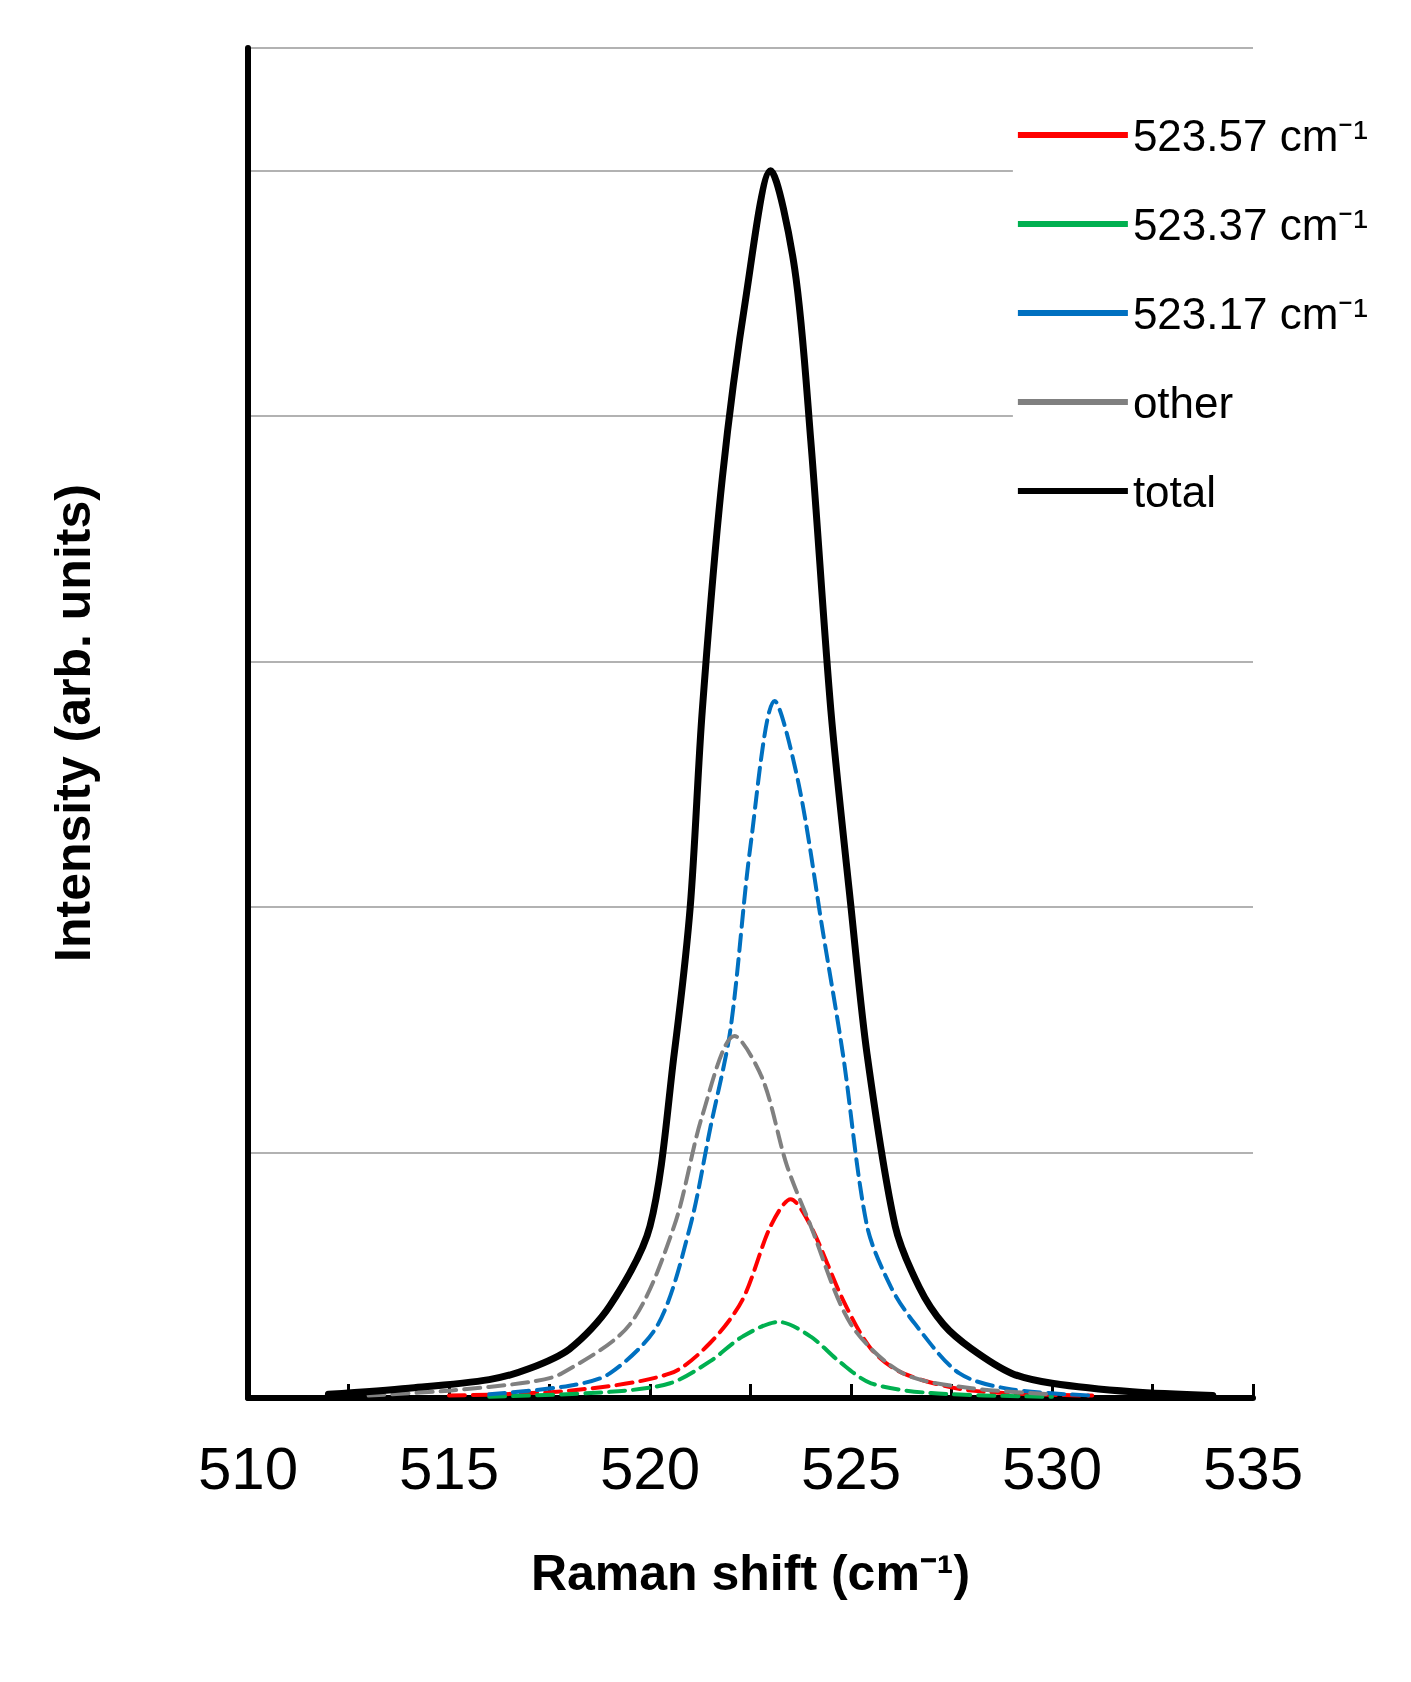 The width and height of the screenshot is (1411, 1682). What do you see at coordinates (248, 1468) in the screenshot?
I see `x-tick-label: 510` at bounding box center [248, 1468].